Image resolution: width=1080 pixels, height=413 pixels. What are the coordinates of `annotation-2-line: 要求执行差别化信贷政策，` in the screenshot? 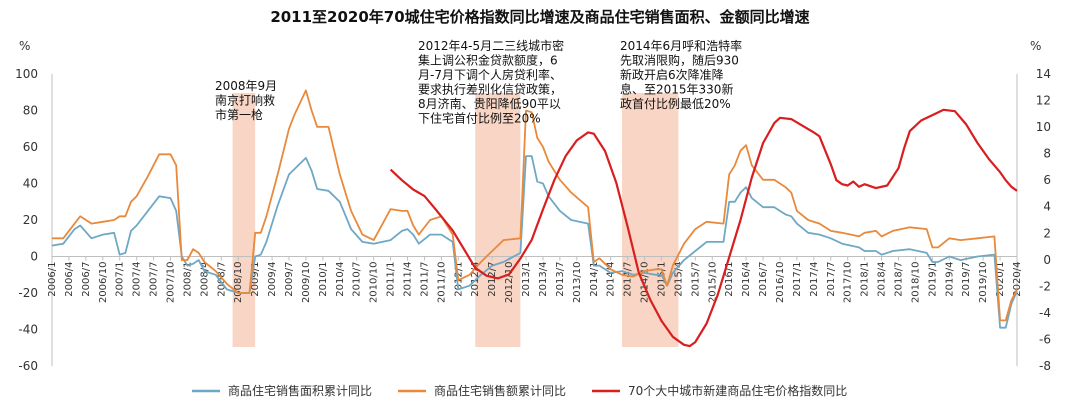 It's located at (490, 90).